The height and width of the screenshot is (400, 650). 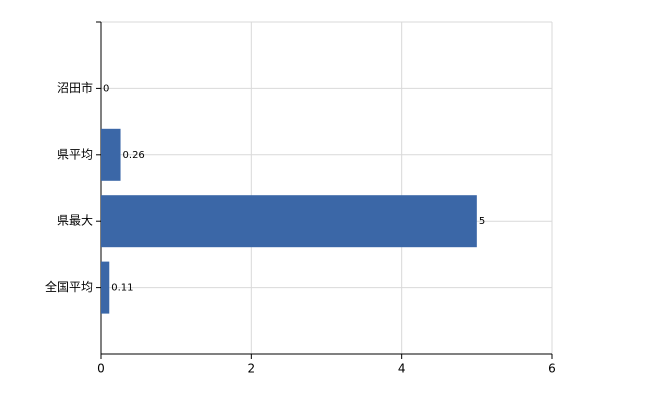 I want to click on x-tick-label: 0, so click(x=101, y=369).